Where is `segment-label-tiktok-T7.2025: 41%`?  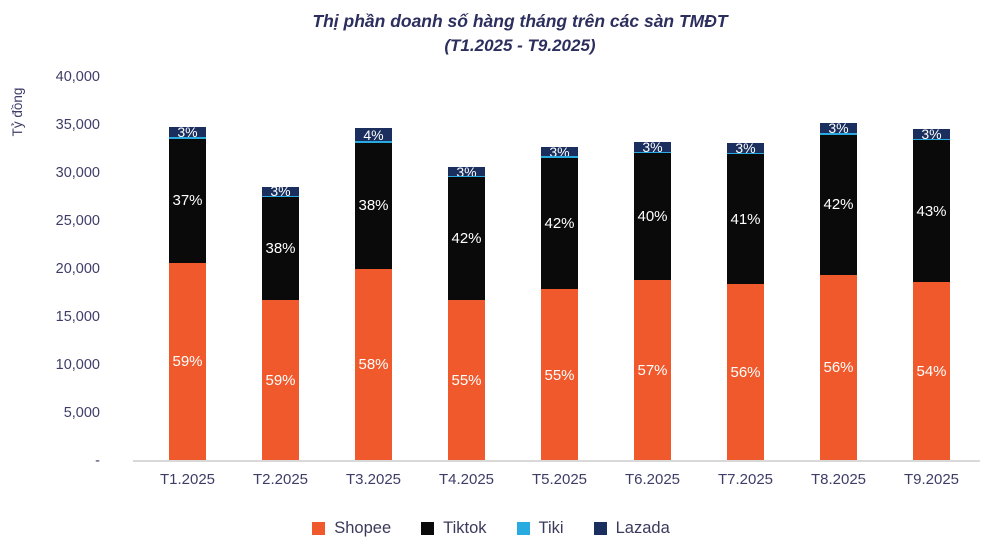 segment-label-tiktok-T7.2025: 41% is located at coordinates (745, 219).